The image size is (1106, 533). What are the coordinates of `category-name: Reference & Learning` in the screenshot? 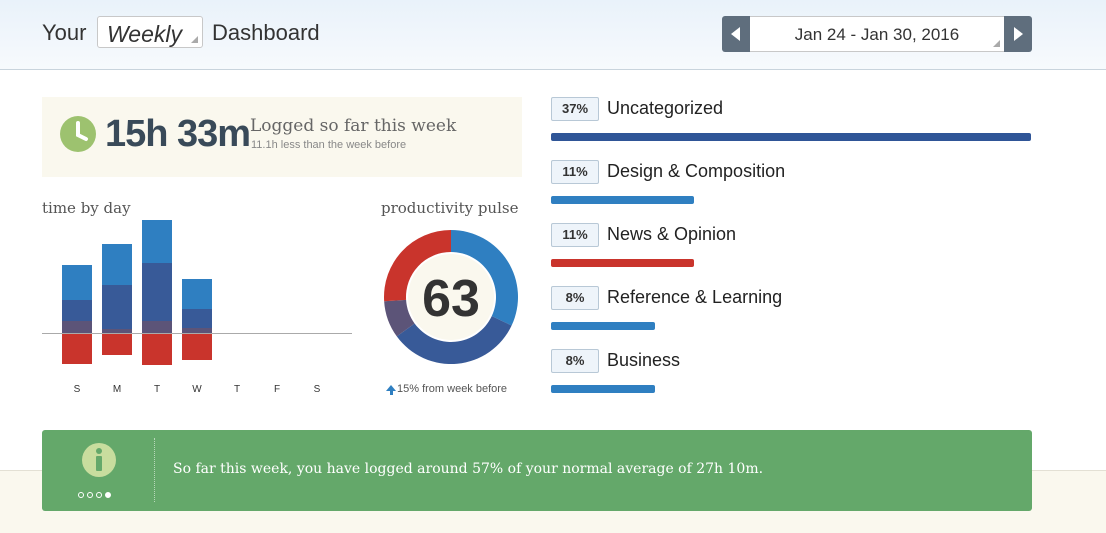 It's located at (695, 297).